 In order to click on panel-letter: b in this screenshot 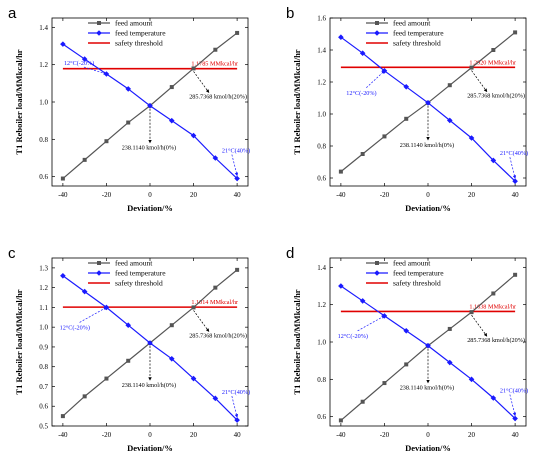, I will do `click(290, 13)`.